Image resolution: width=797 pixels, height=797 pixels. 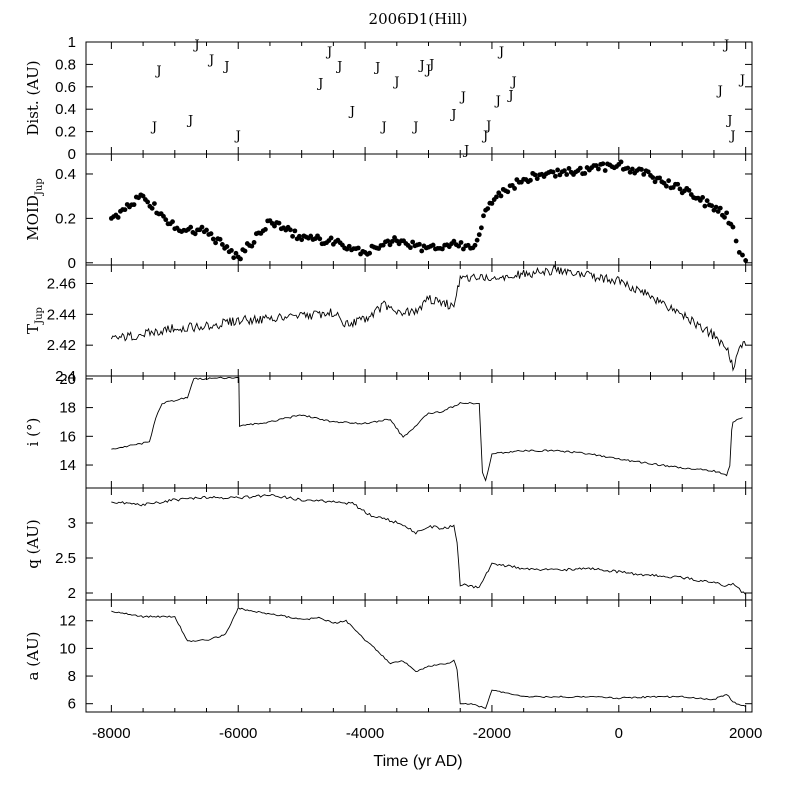 I want to click on y-tick-label: 0.8, so click(x=65, y=64).